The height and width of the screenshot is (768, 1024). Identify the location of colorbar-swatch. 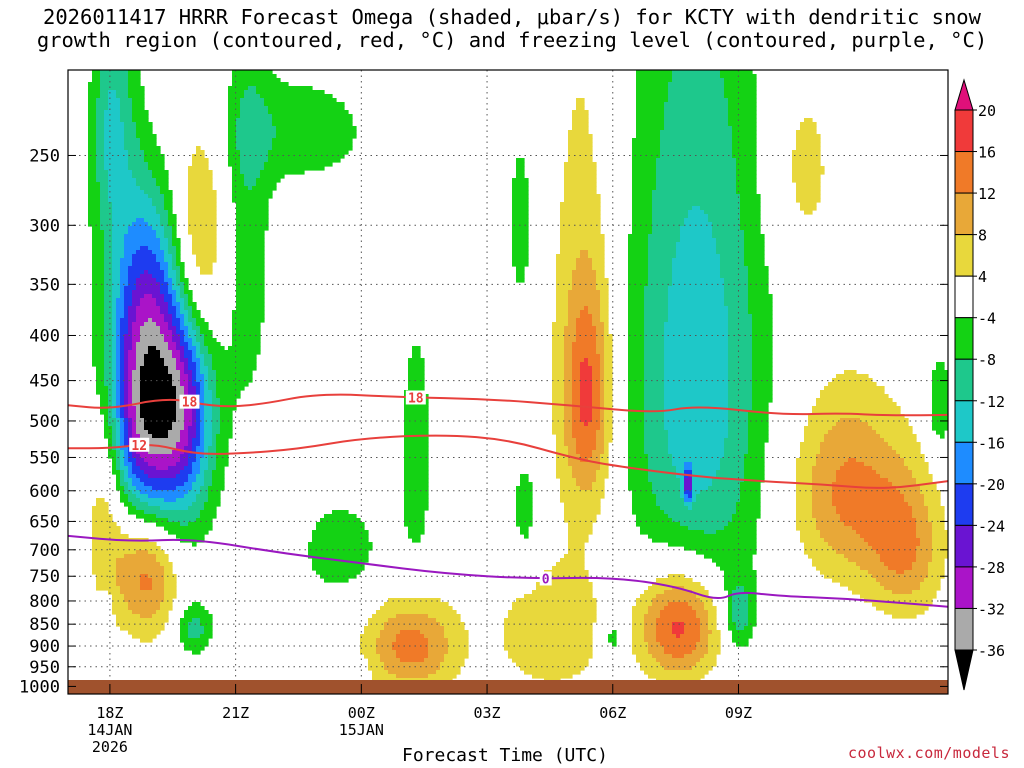
(964, 255).